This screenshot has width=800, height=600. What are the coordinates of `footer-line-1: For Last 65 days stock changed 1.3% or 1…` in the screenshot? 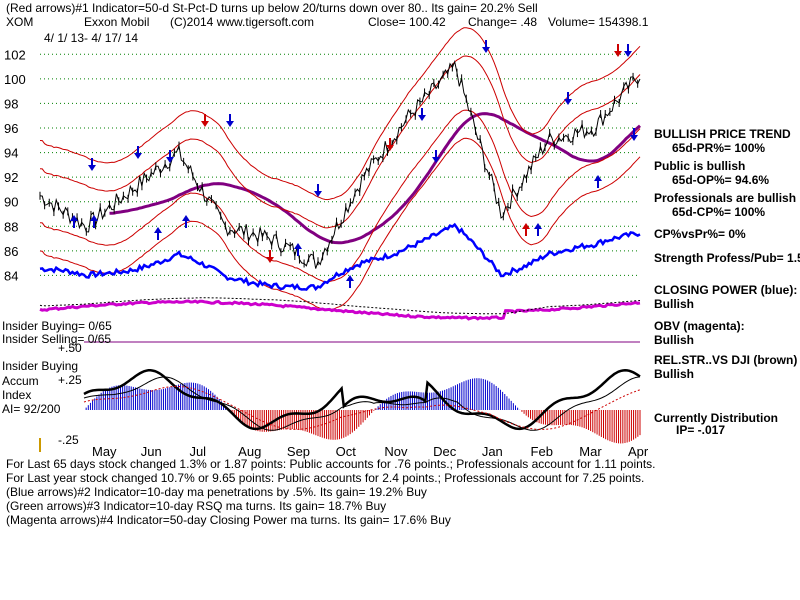 It's located at (331, 464).